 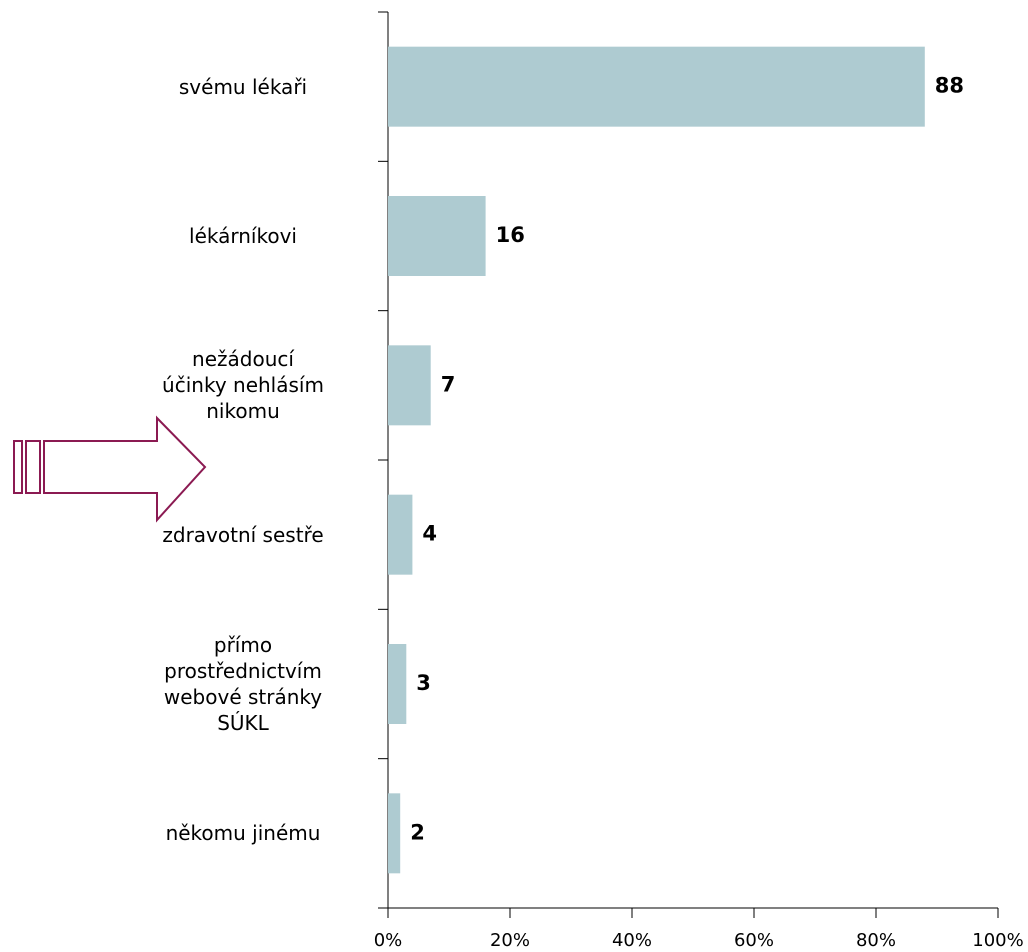 I want to click on x-tick-label: 60%, so click(x=754, y=940).